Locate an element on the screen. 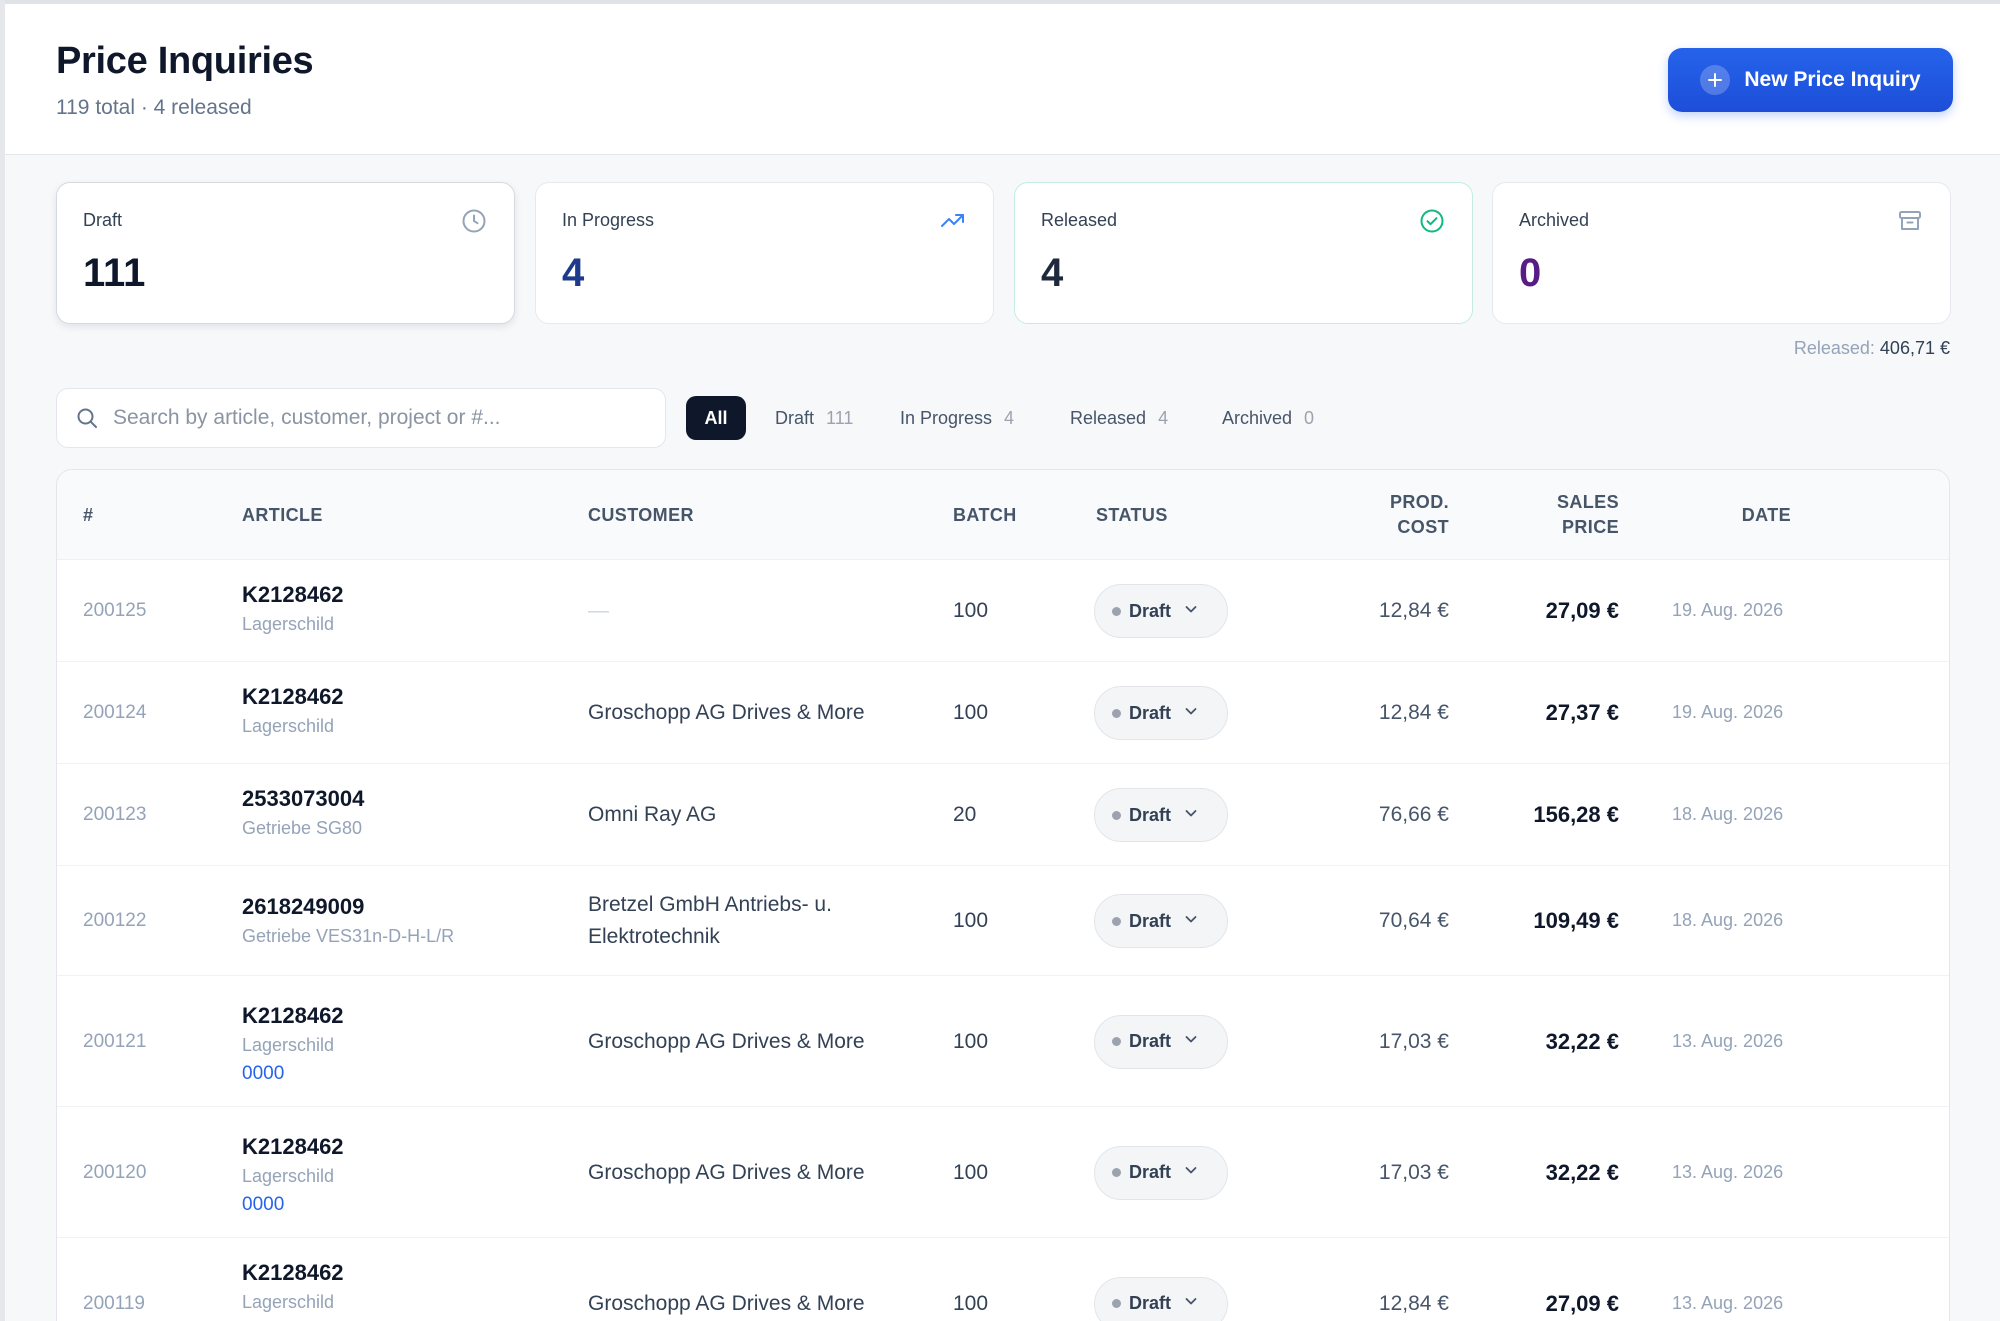 The image size is (2000, 1321). filter-tab-label: Released is located at coordinates (1108, 417).